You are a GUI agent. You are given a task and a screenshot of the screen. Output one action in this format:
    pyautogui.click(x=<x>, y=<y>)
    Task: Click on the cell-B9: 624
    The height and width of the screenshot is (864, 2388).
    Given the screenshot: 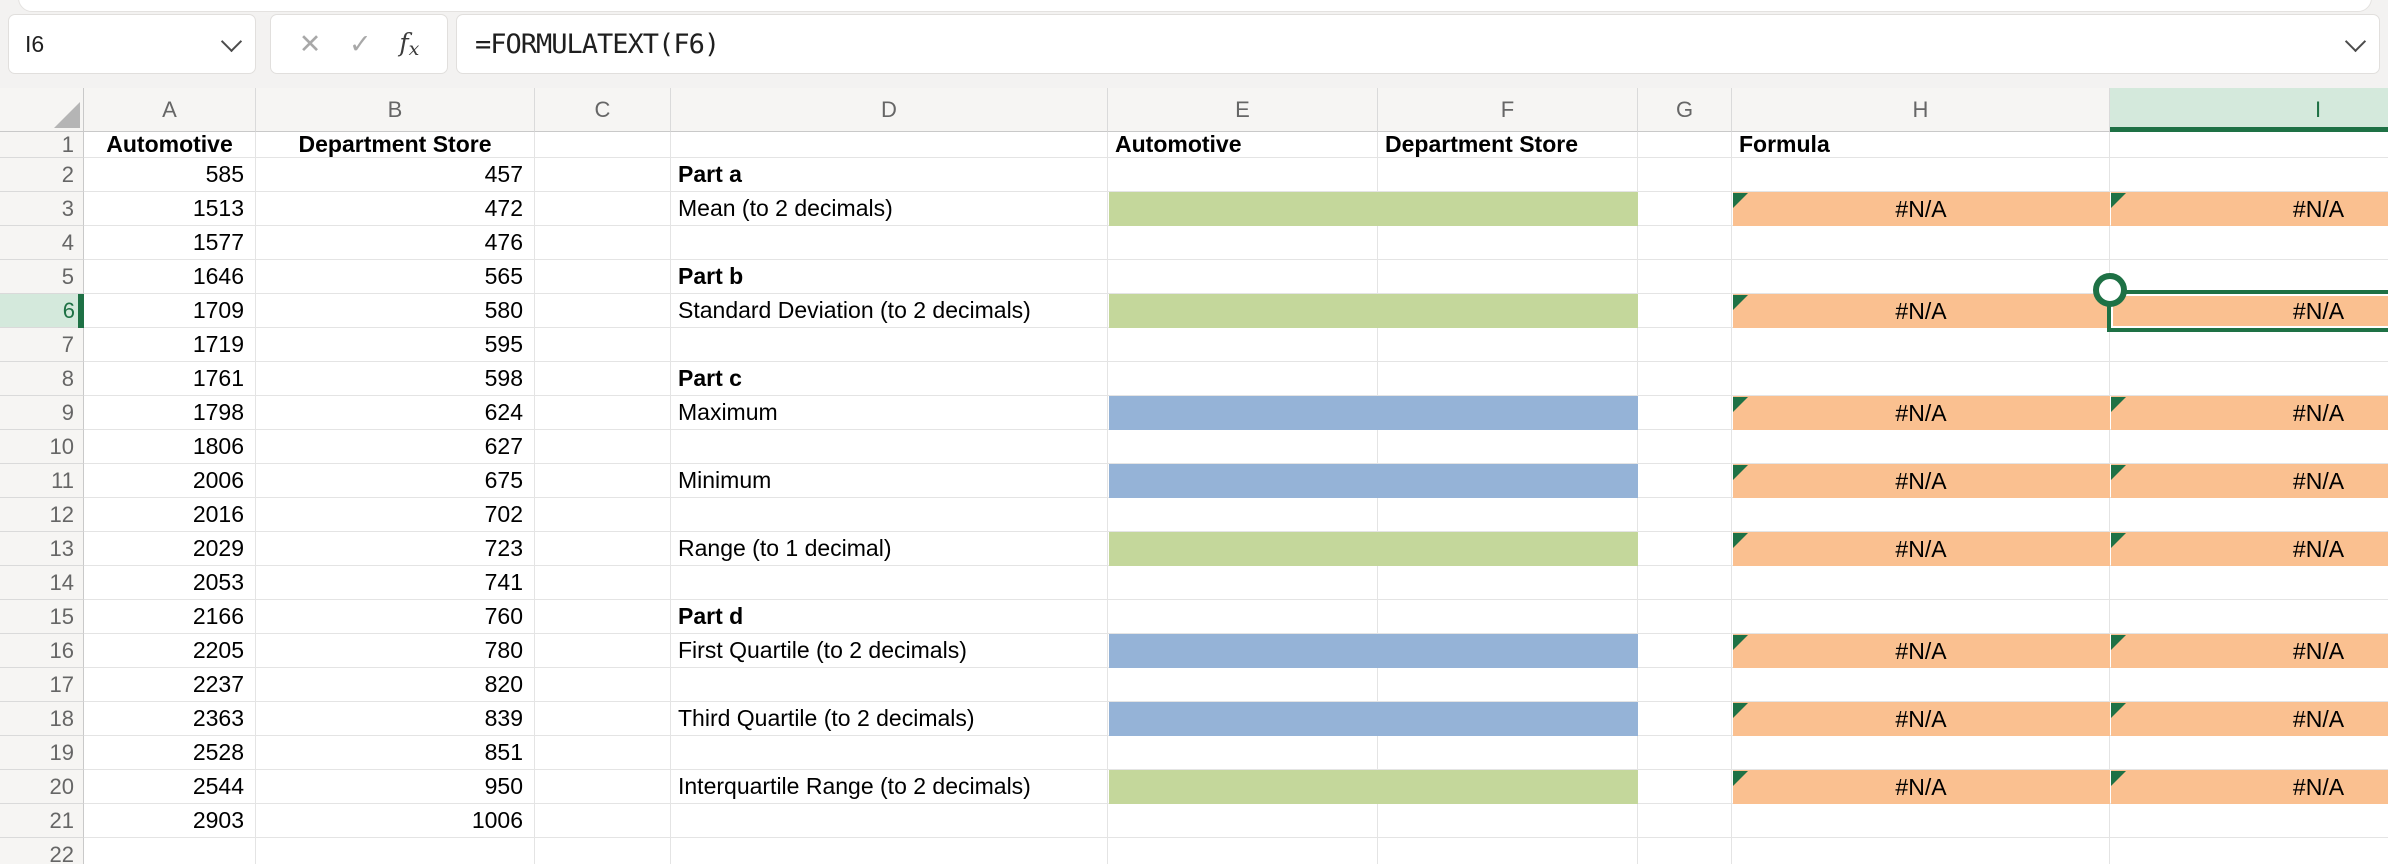 What is the action you would take?
    pyautogui.click(x=395, y=413)
    